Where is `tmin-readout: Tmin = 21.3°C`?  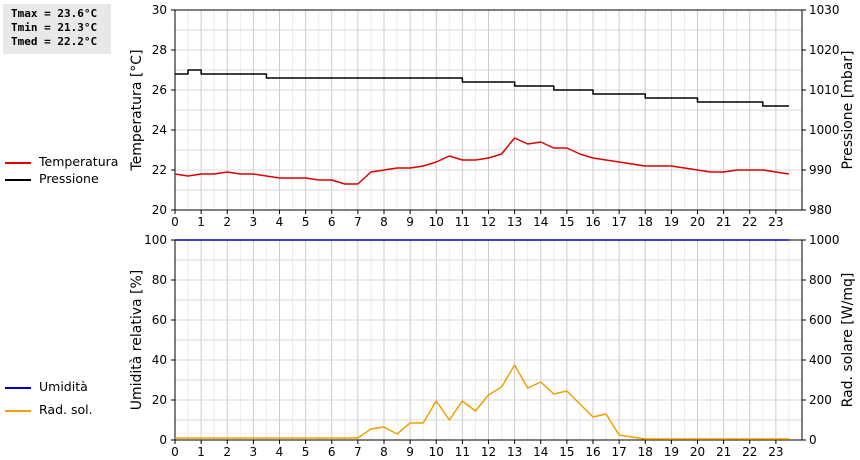
tmin-readout: Tmin = 21.3°C is located at coordinates (54, 27).